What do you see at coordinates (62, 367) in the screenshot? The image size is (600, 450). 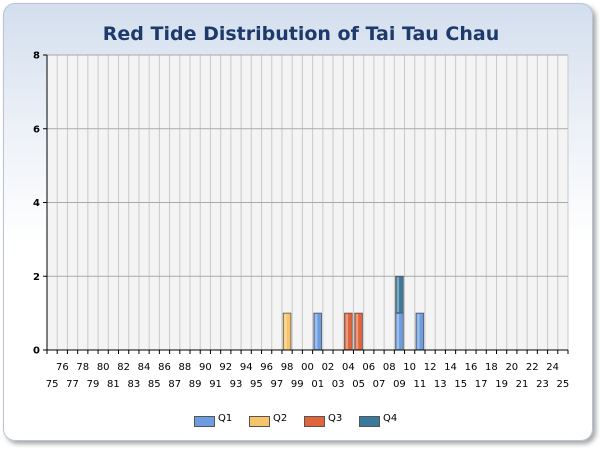 I see `x-tick-label: 76` at bounding box center [62, 367].